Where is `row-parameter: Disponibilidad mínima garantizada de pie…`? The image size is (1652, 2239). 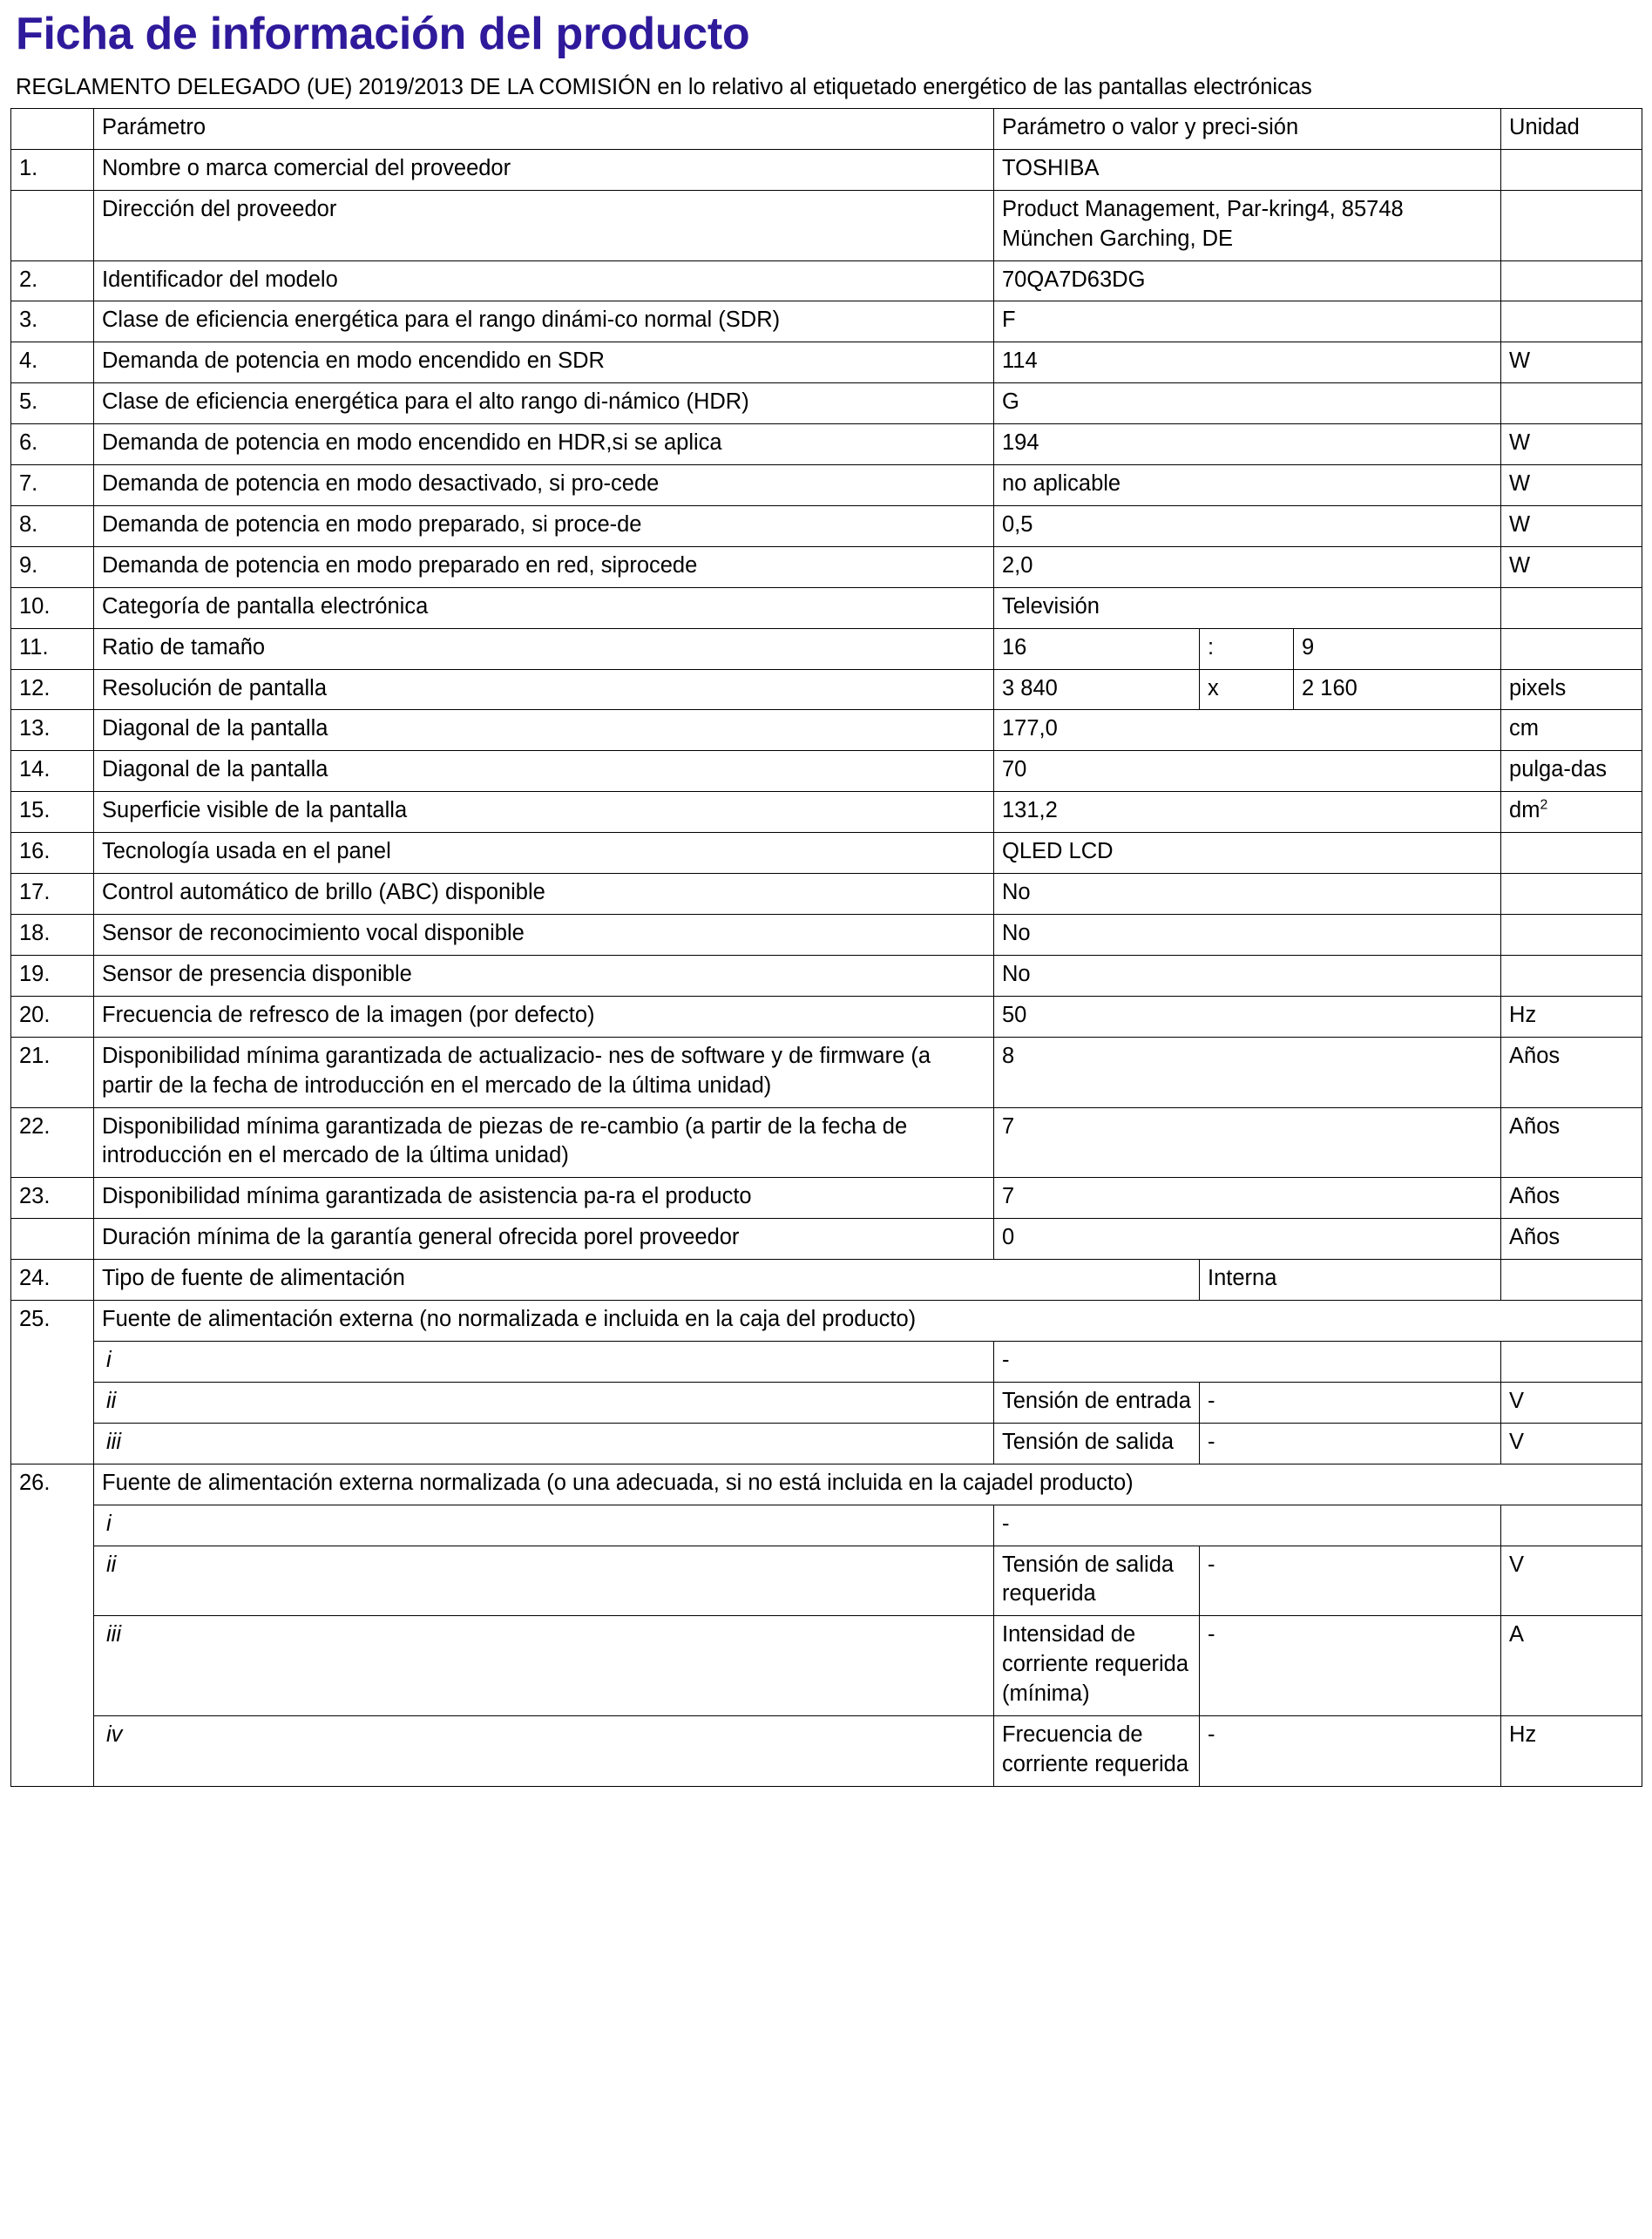
row-parameter: Disponibilidad mínima garantizada de pie… is located at coordinates (543, 1142).